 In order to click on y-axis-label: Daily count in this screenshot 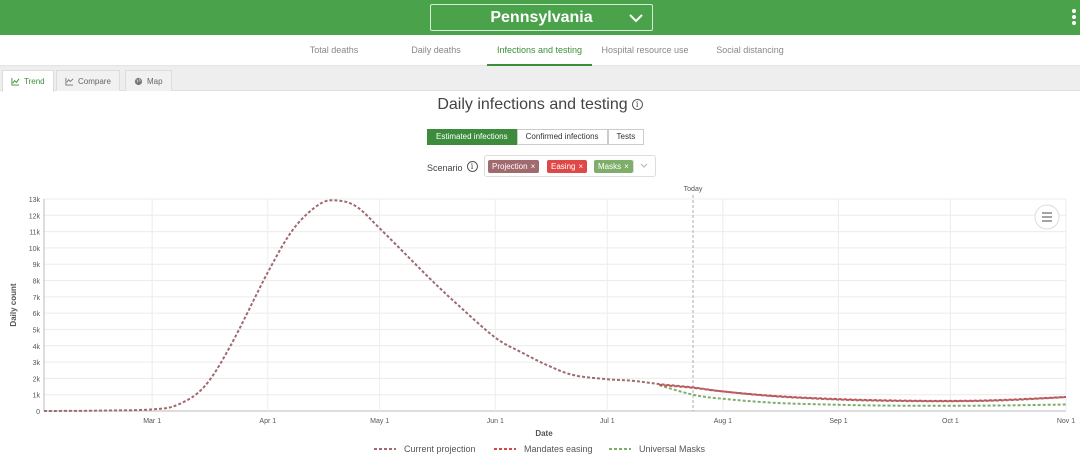, I will do `click(13, 304)`.